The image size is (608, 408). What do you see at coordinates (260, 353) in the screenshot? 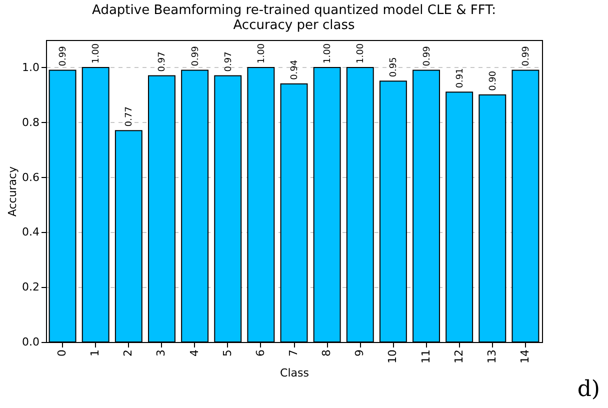
I see `x-tick-label: 6` at bounding box center [260, 353].